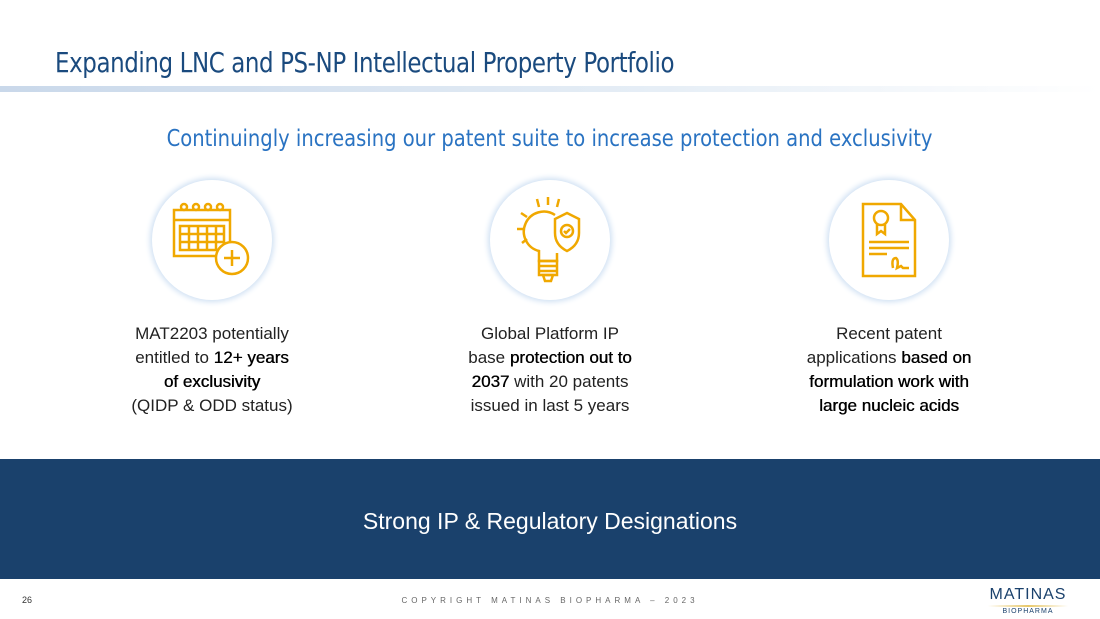 This screenshot has height=619, width=1100. I want to click on lightbulb-shield-icon, so click(549, 240).